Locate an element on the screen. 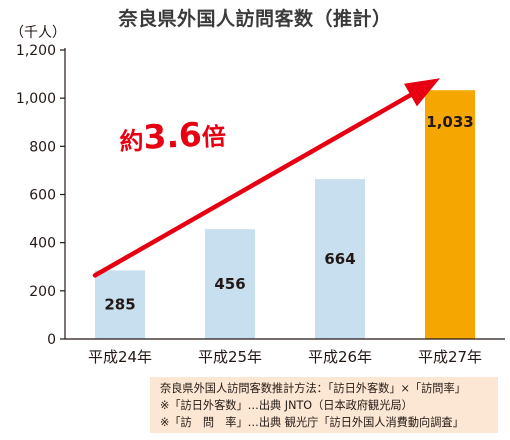 The image size is (510, 440). growth-multiplier-number: 3.6 is located at coordinates (172, 136).